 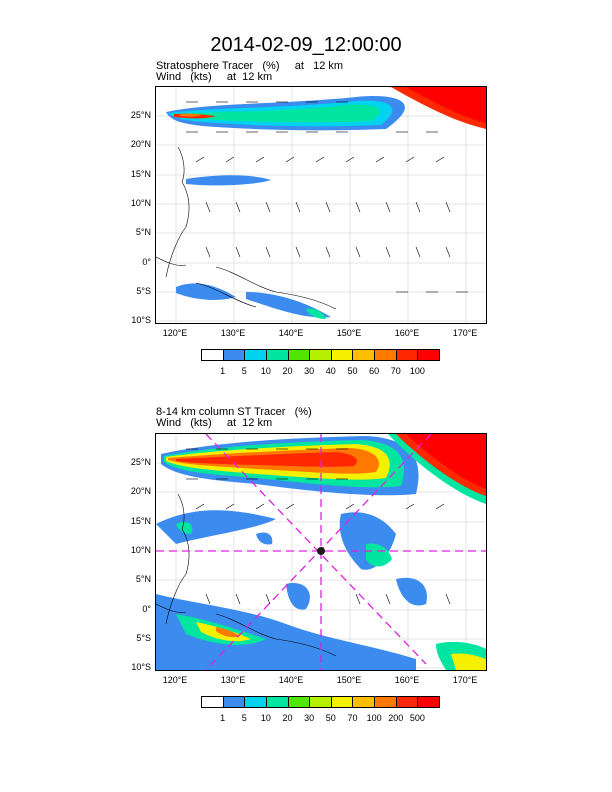 What do you see at coordinates (309, 371) in the screenshot?
I see `panel1-colorbar-label: 30` at bounding box center [309, 371].